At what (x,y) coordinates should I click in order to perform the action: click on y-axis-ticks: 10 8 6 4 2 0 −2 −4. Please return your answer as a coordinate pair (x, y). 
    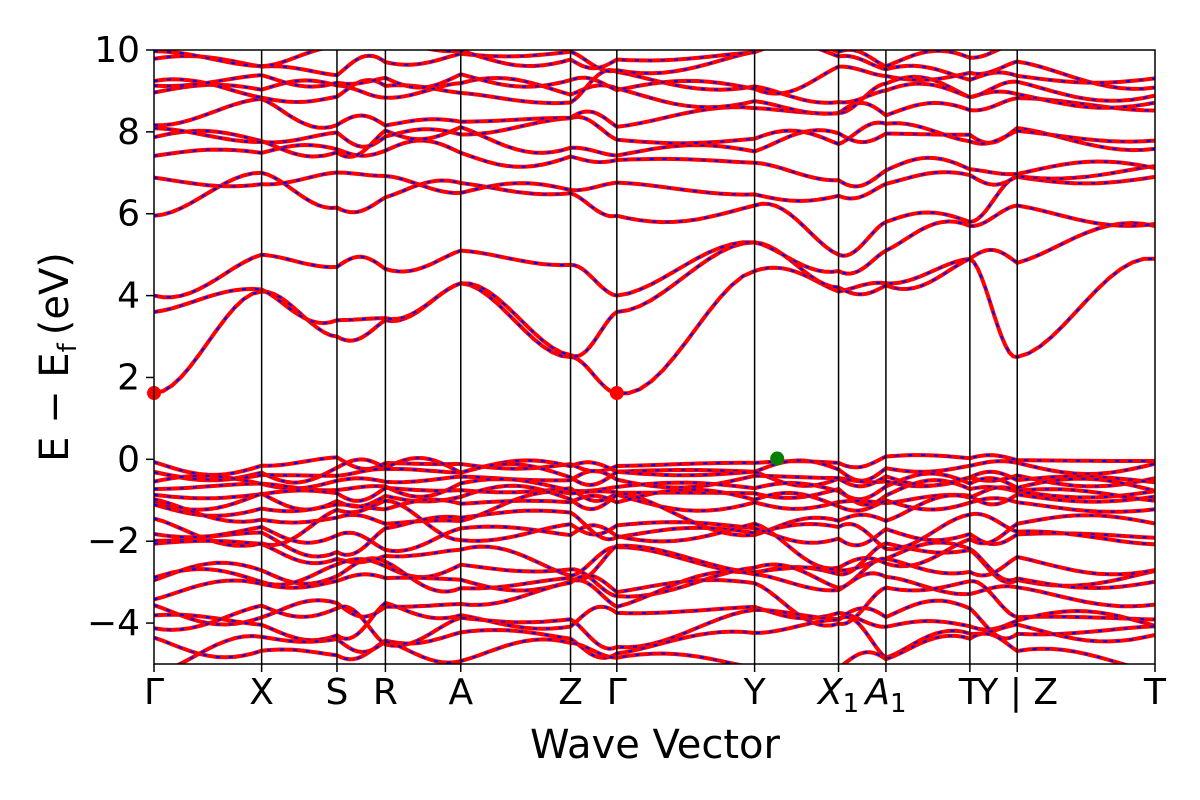
    Looking at the image, I should click on (120, 337).